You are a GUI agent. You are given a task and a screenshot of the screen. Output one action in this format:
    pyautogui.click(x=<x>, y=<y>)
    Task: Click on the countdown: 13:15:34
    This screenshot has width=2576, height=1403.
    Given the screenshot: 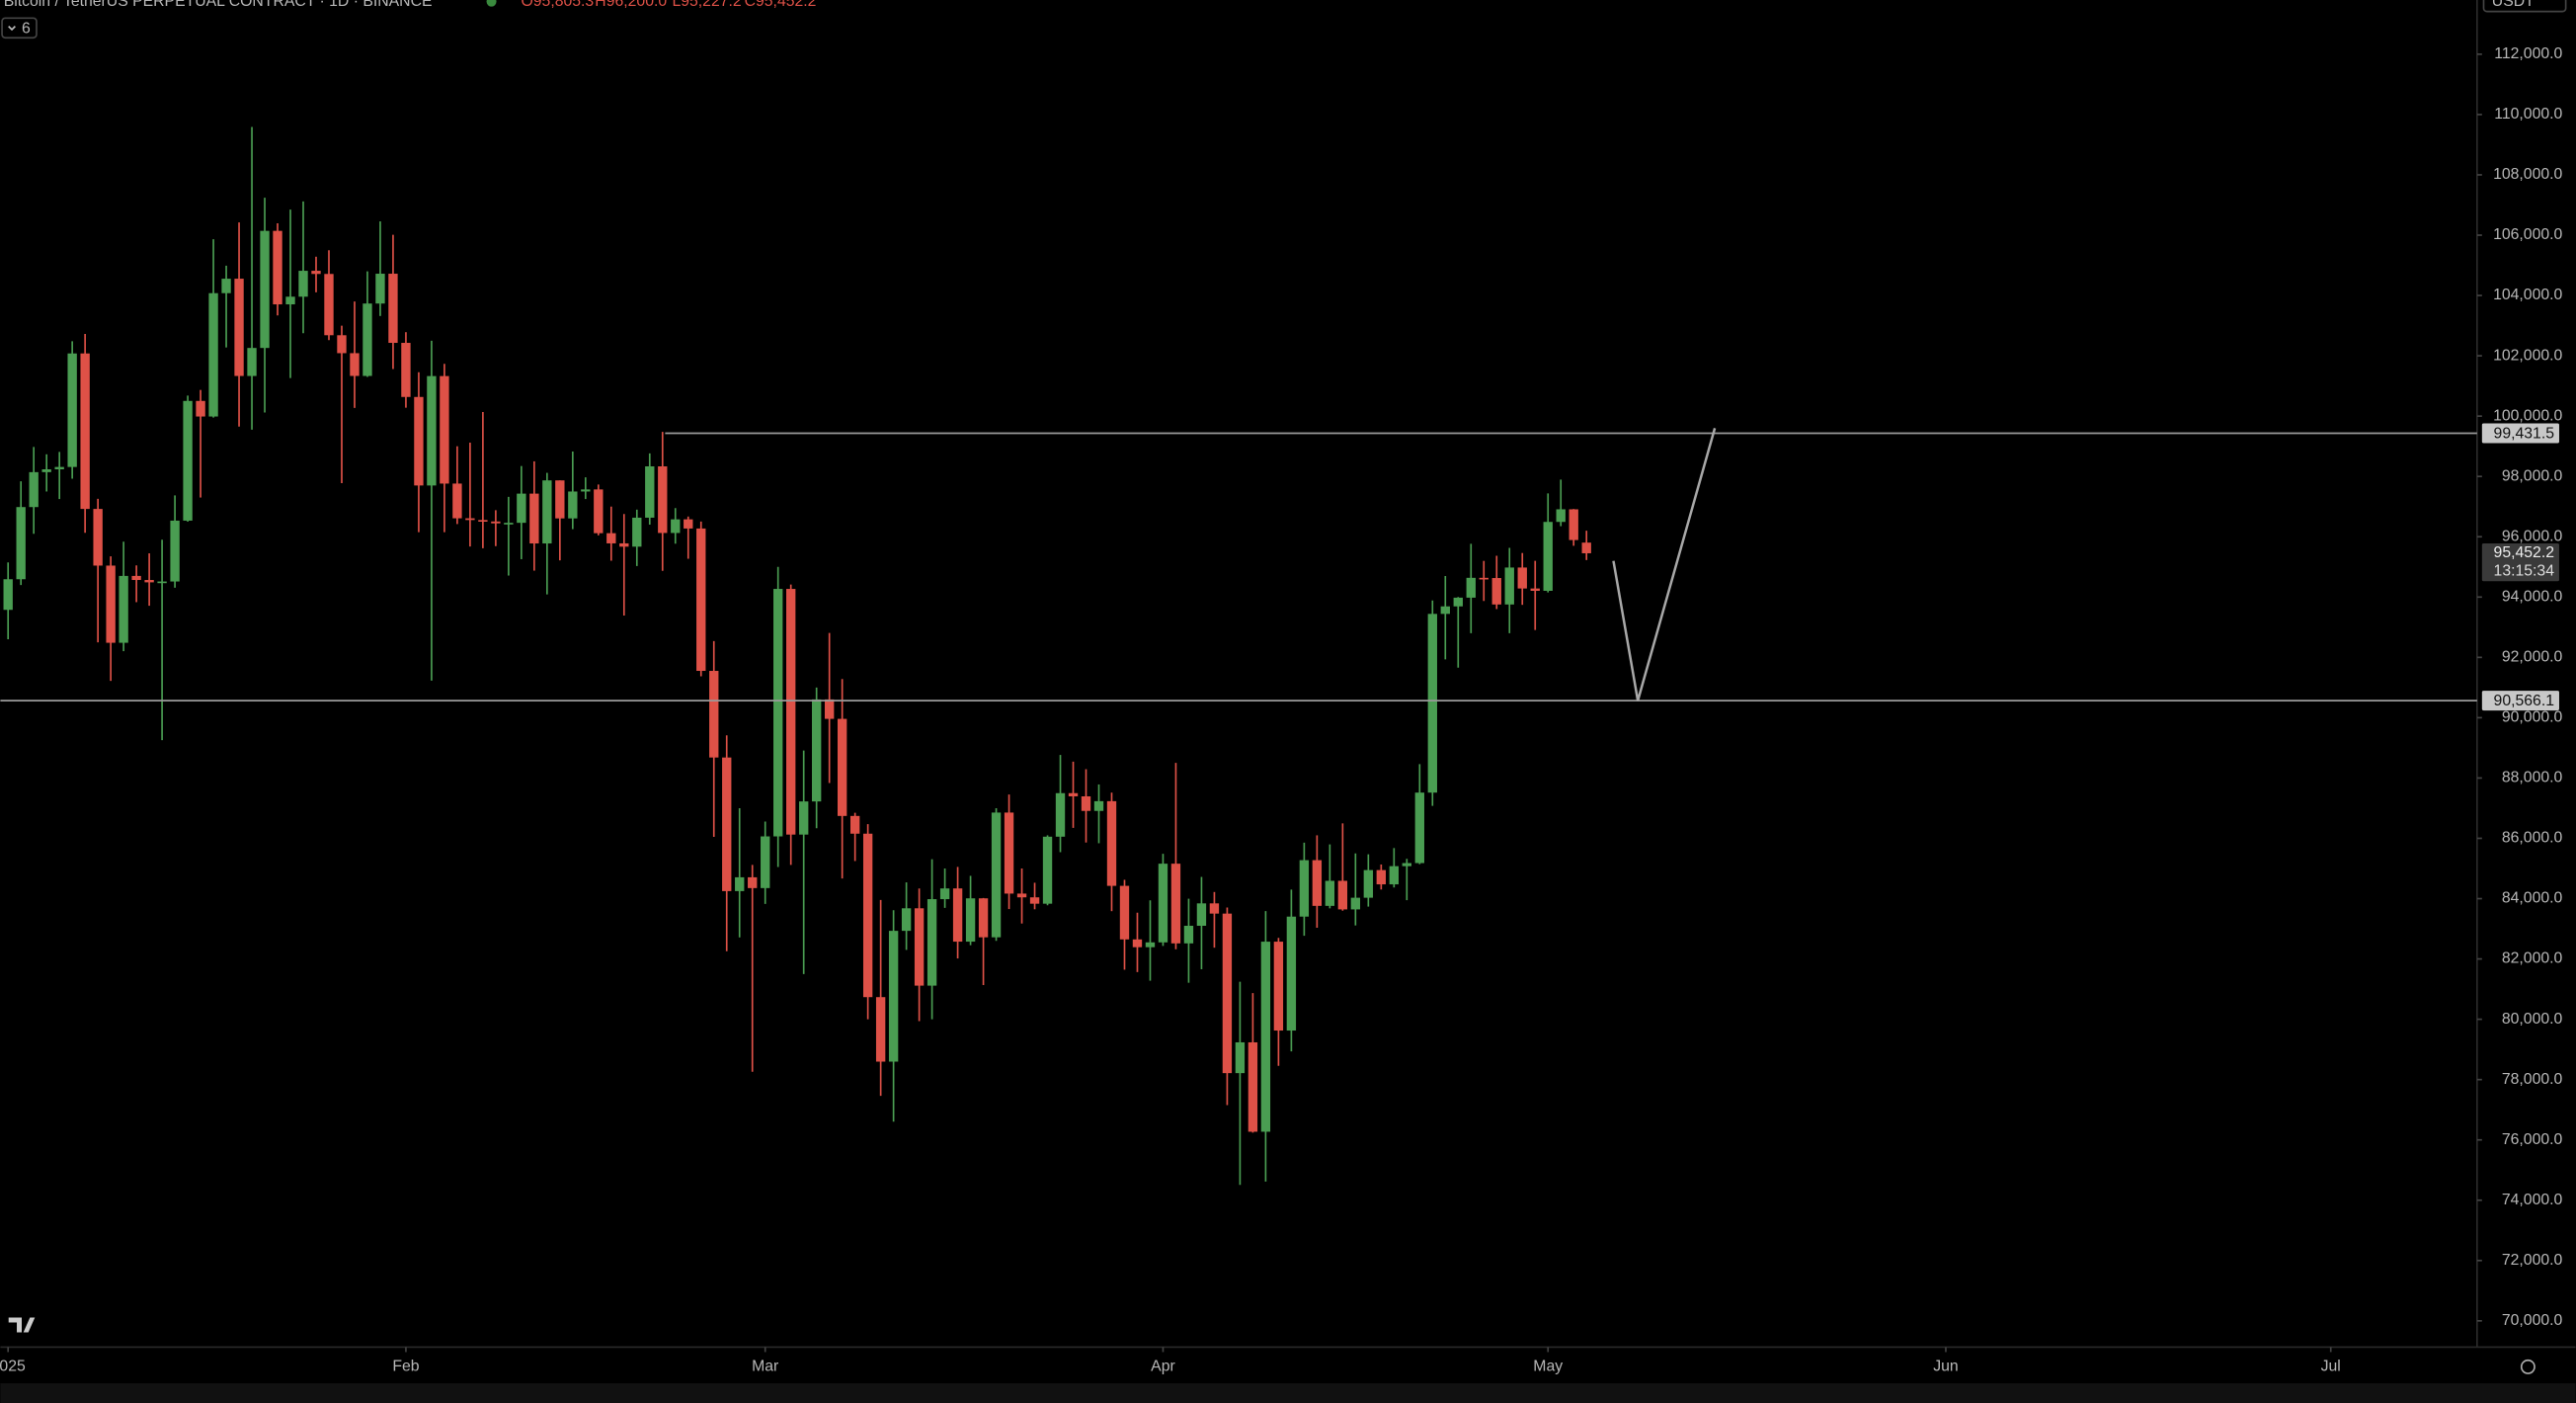 What is the action you would take?
    pyautogui.click(x=2524, y=570)
    